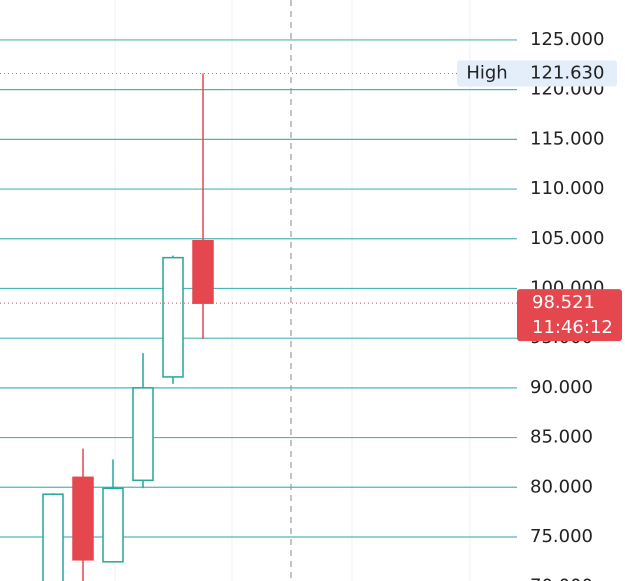 The width and height of the screenshot is (625, 581). I want to click on y-tick-label: 110.000, so click(567, 188).